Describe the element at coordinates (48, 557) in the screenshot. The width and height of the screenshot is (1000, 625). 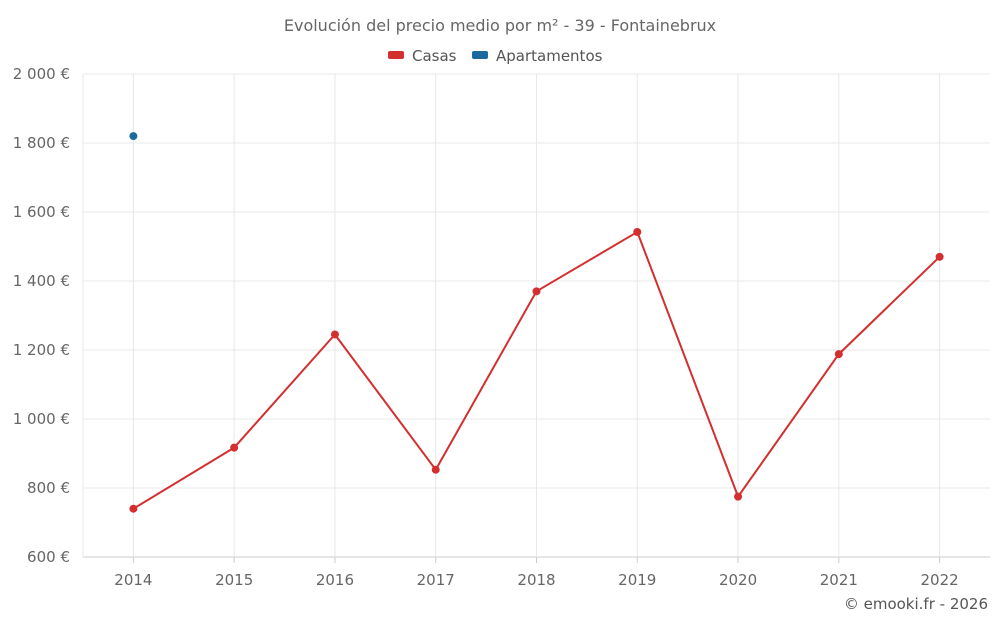
I see `y-tick-label: 600 €` at that location.